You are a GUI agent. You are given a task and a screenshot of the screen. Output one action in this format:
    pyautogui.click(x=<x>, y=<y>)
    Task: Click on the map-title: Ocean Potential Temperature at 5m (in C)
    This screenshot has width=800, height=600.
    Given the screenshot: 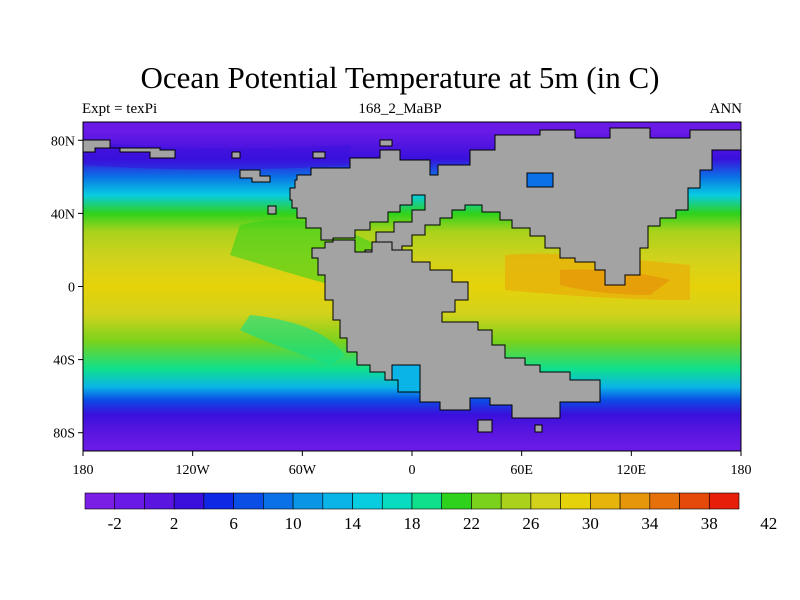 What is the action you would take?
    pyautogui.click(x=400, y=77)
    